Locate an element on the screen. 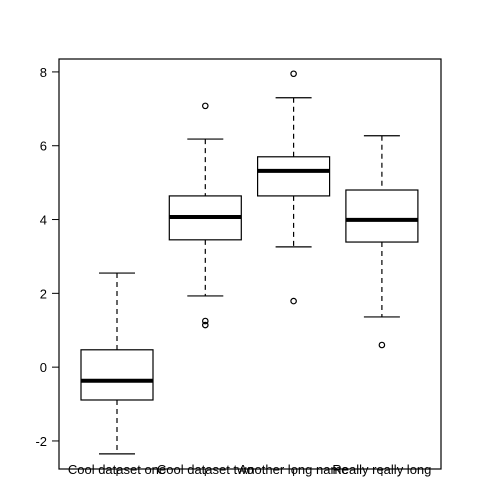 The image size is (500, 500). x-tick-label: Really really long is located at coordinates (381, 469).